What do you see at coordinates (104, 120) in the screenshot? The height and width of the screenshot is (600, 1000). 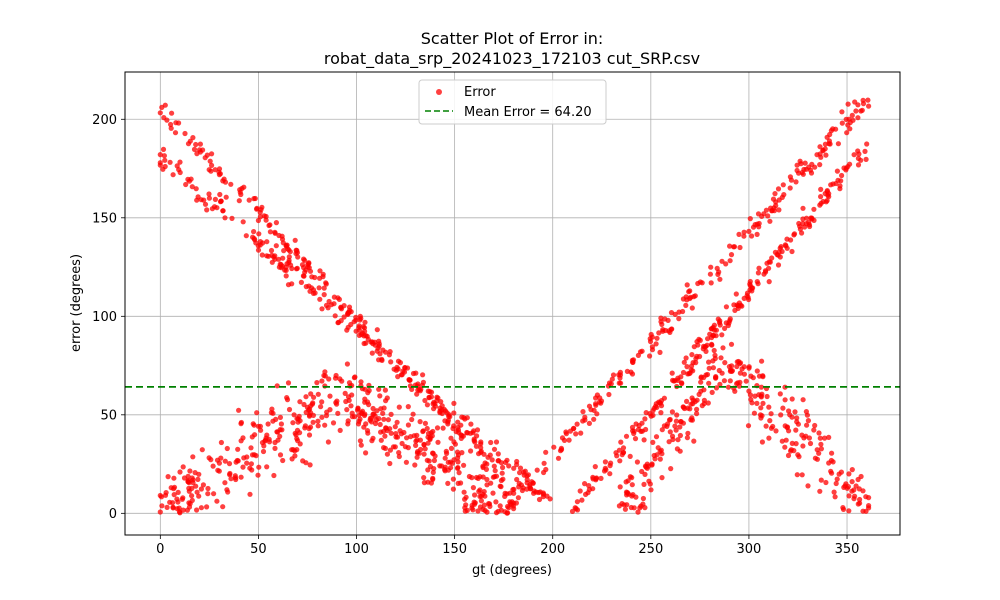 I see `y-tick-label: 200` at bounding box center [104, 120].